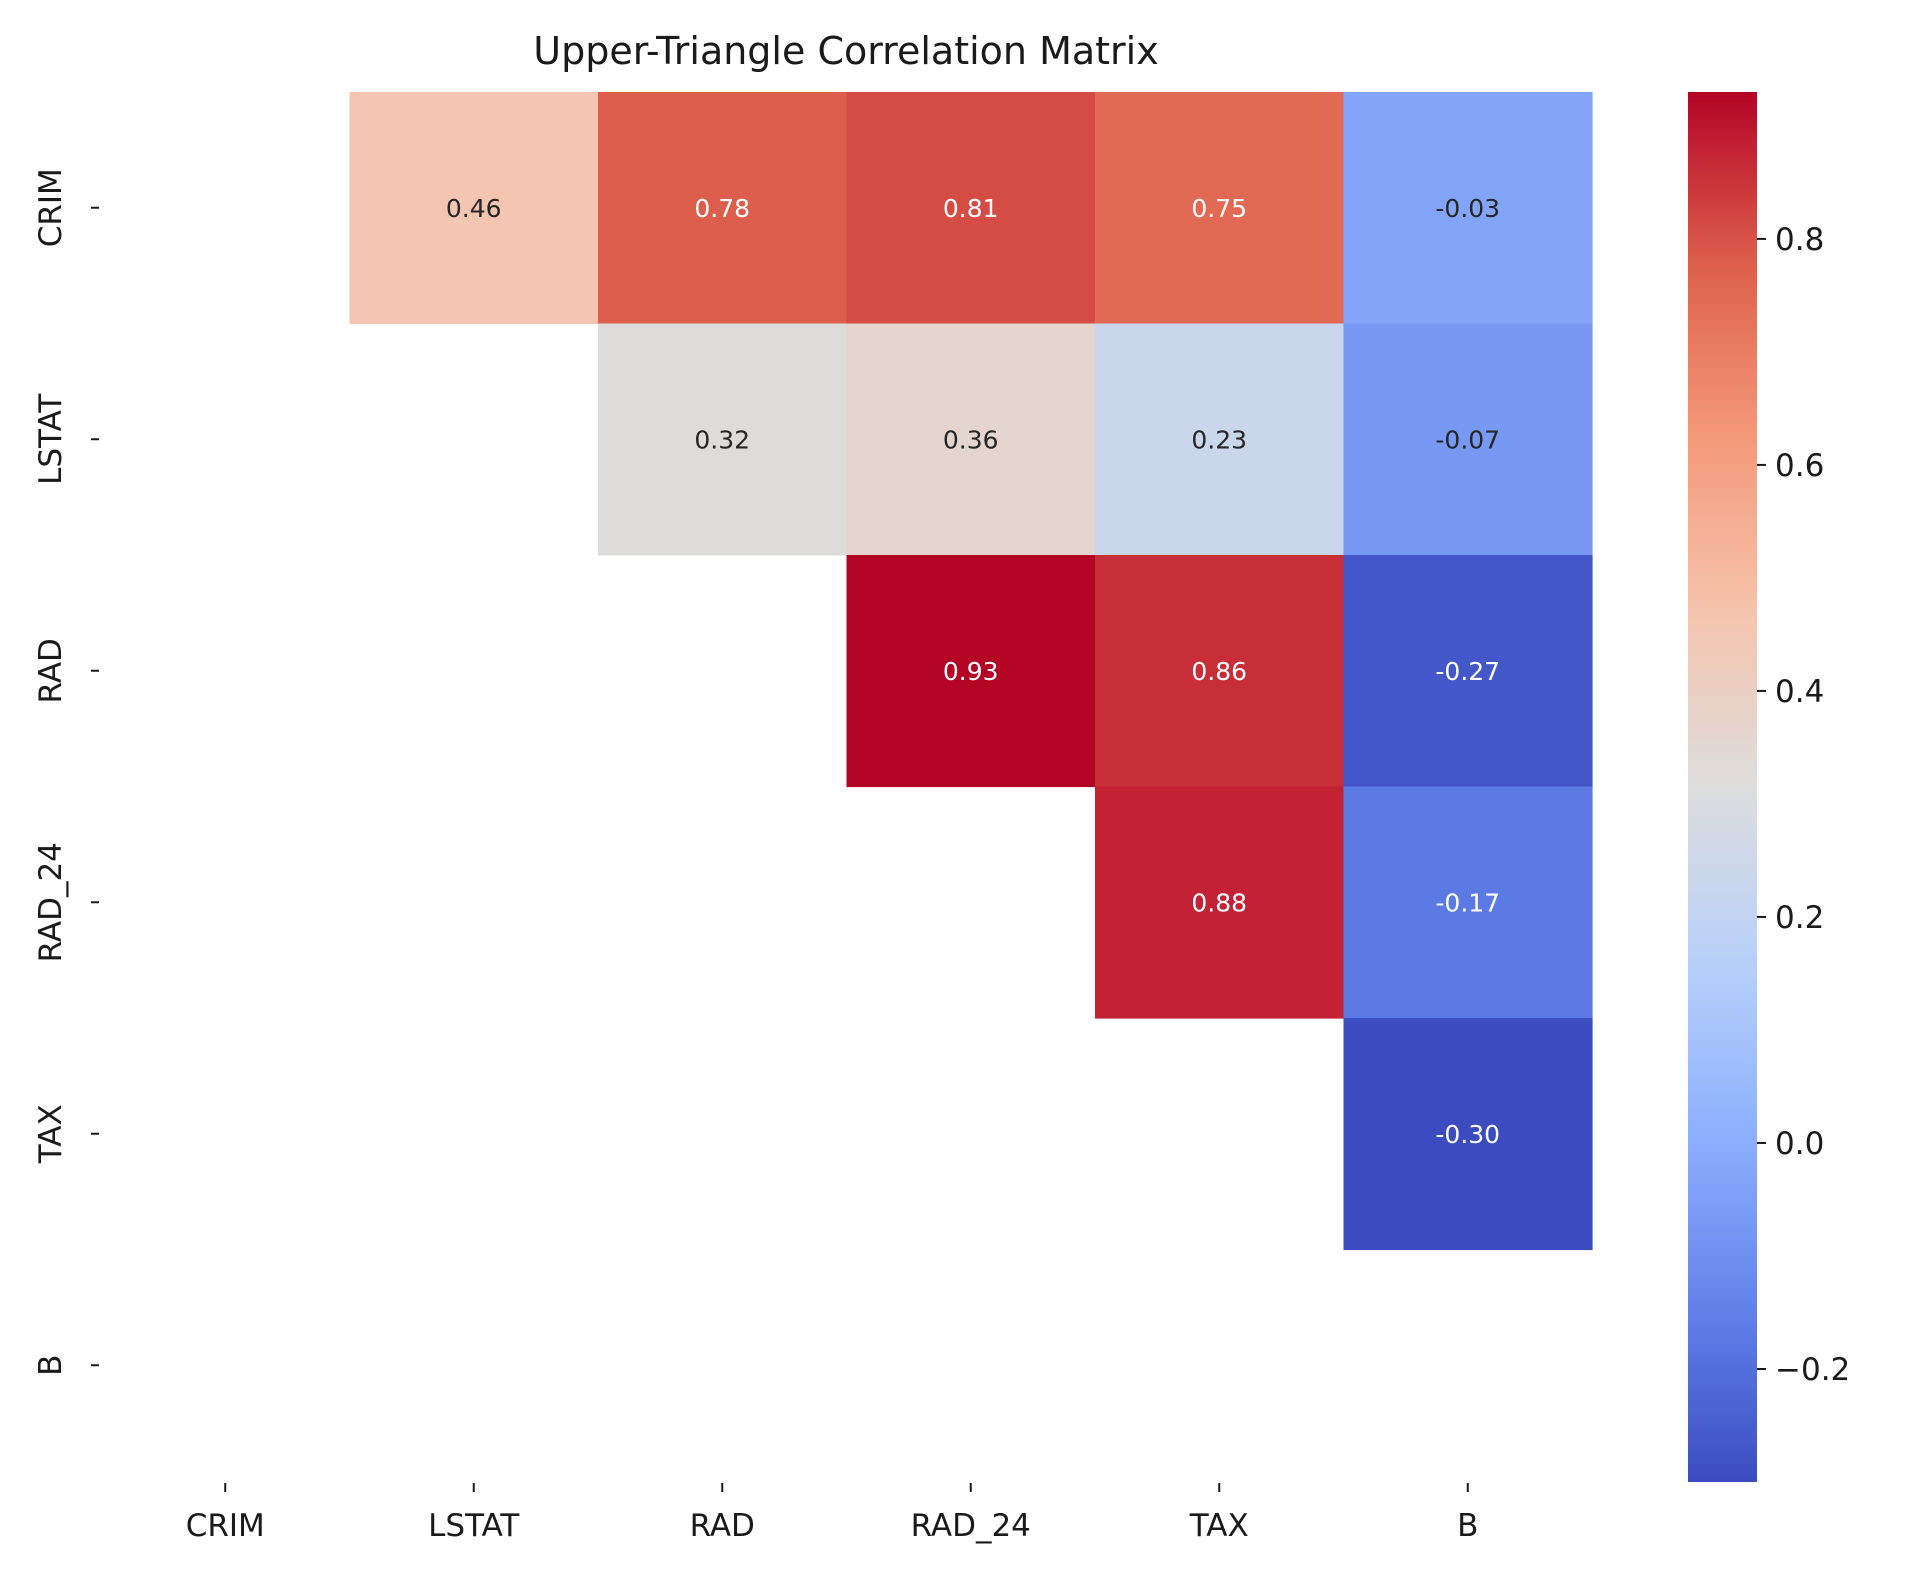 The height and width of the screenshot is (1580, 1911). Describe the element at coordinates (1722, 787) in the screenshot. I see `colorbar-gradient` at that location.